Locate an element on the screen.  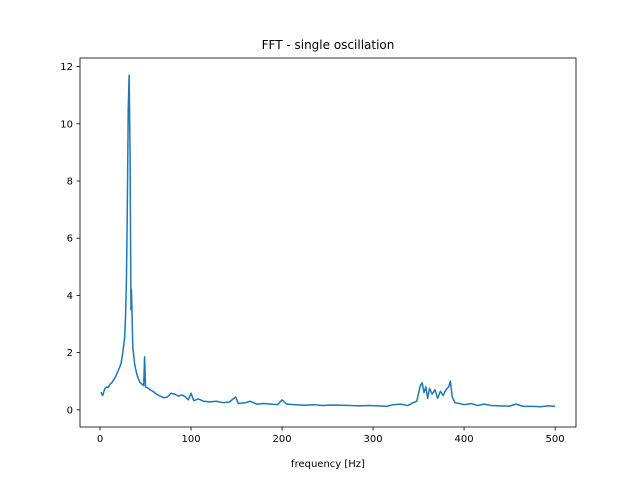
x-tick-label: 400 is located at coordinates (464, 439).